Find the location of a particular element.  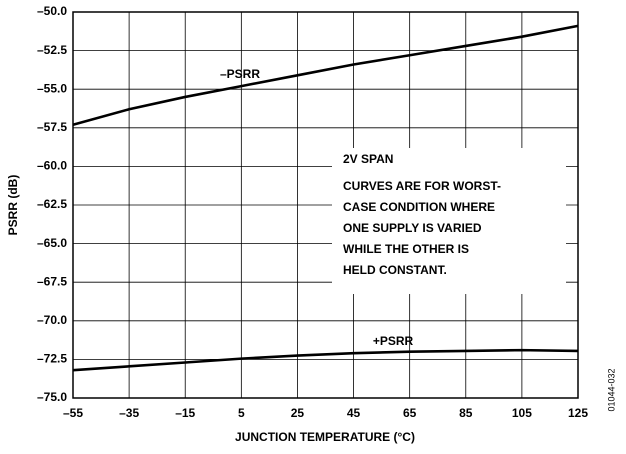

x-tick-label: 5 is located at coordinates (241, 413).